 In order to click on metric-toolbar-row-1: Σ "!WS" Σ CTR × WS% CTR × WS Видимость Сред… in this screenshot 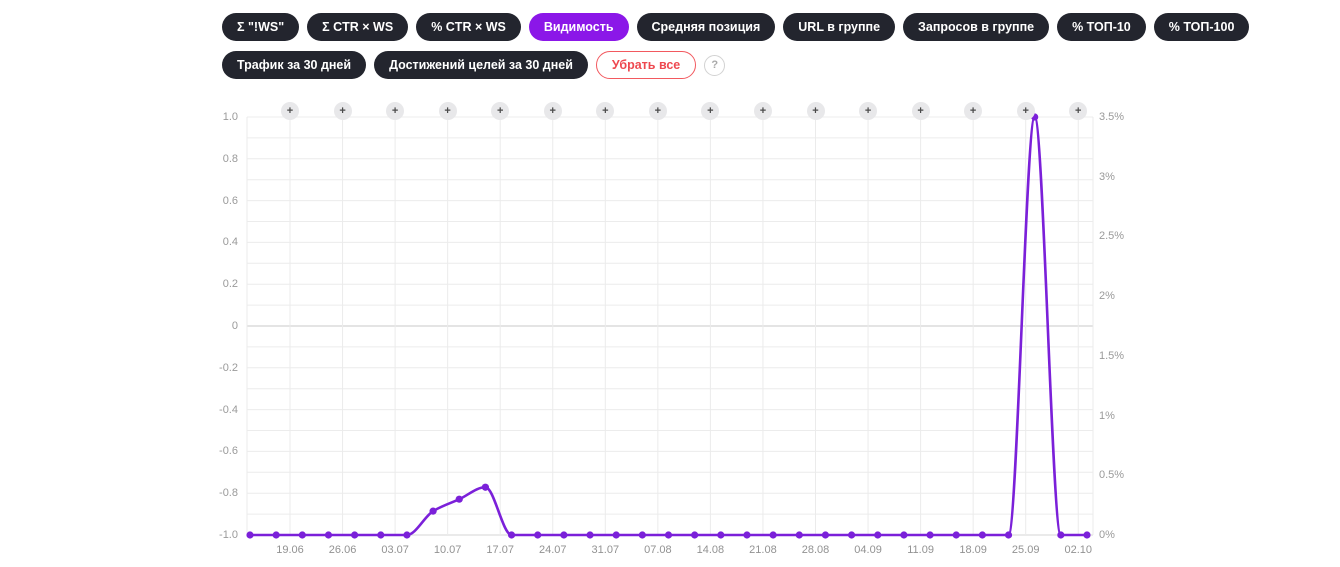, I will do `click(736, 27)`.